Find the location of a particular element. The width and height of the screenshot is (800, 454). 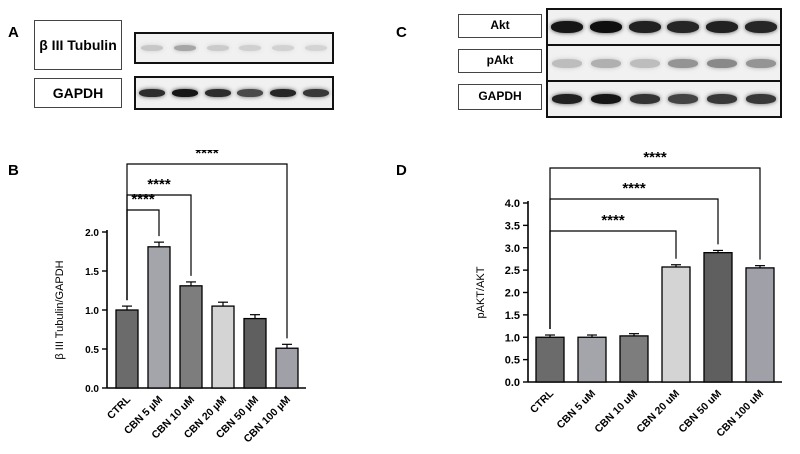

y-axis-label: pAKT/AKT is located at coordinates (481, 292).